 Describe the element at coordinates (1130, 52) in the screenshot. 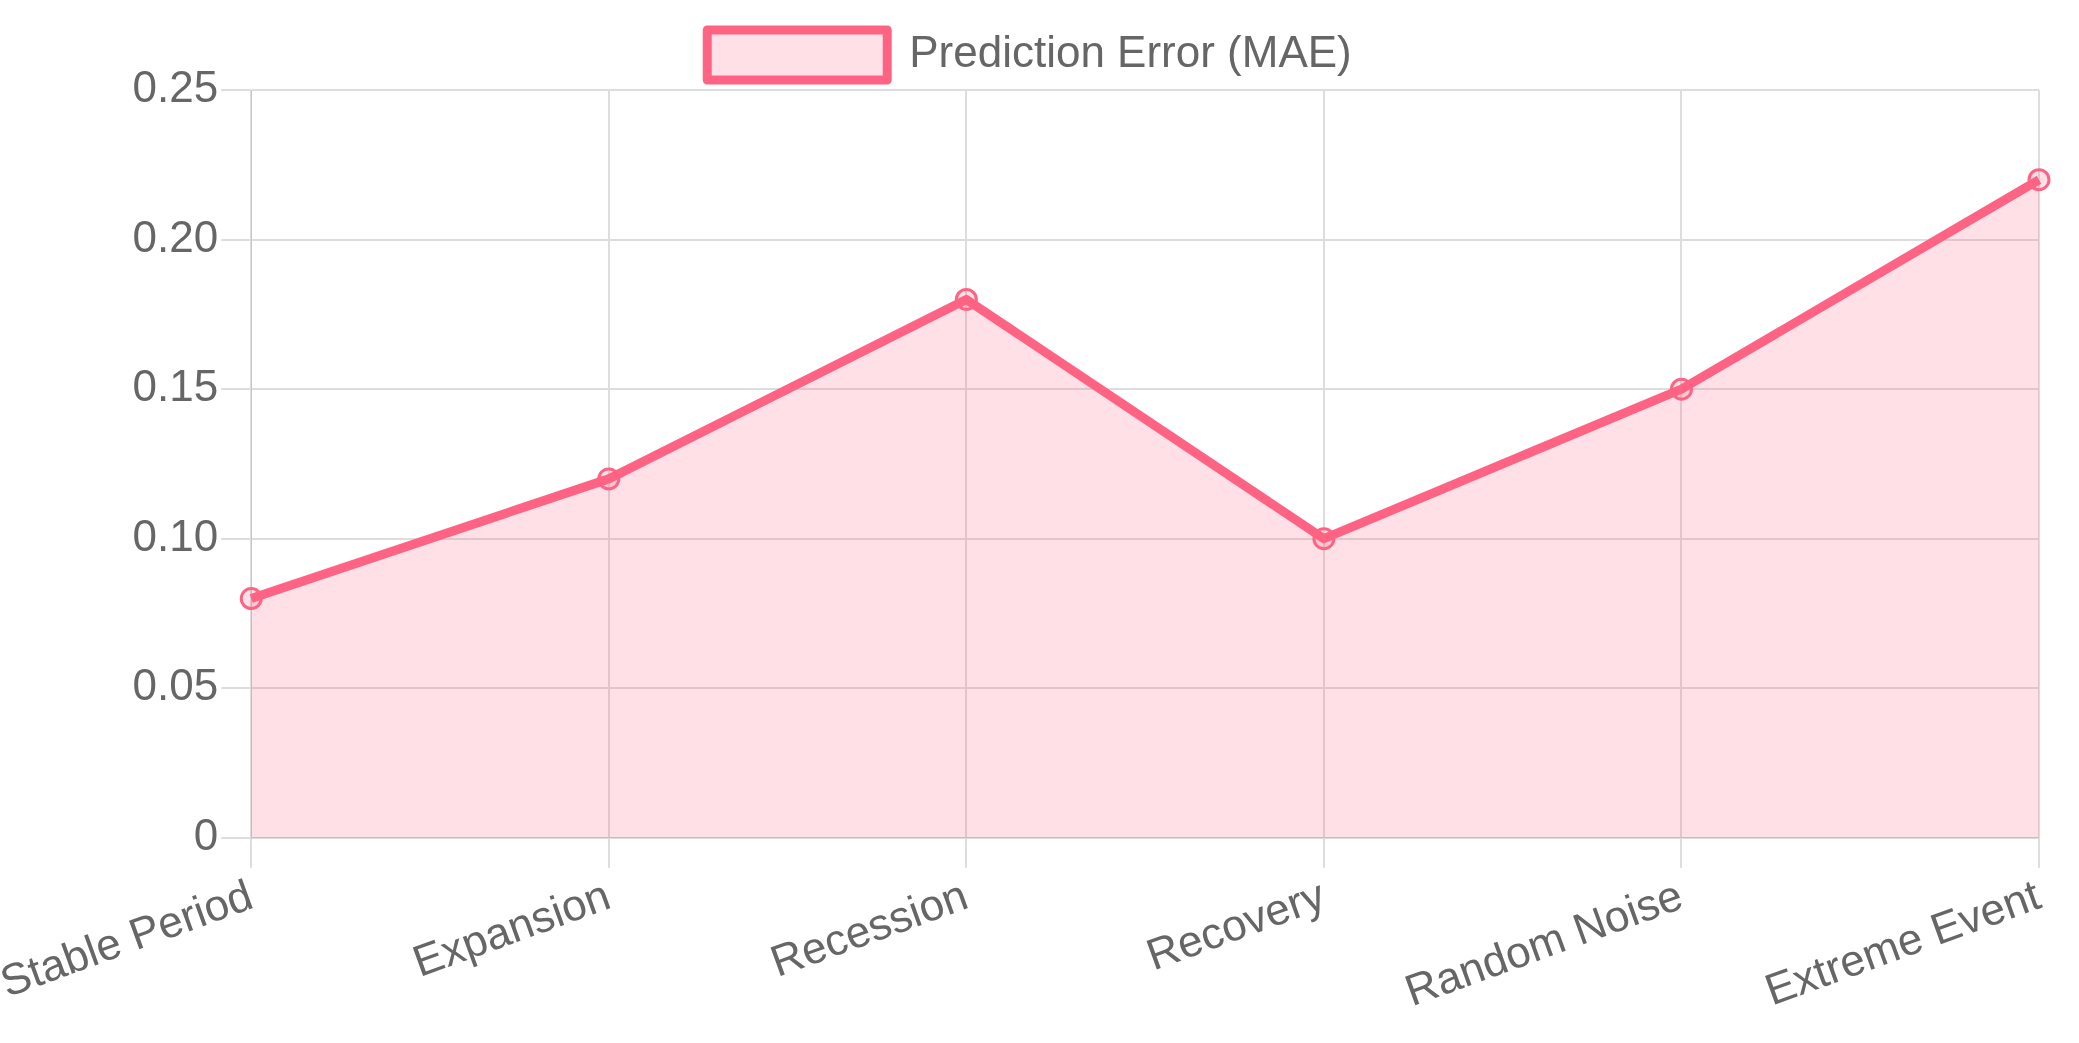

I see `legend-label: Prediction Error (MAE)` at that location.